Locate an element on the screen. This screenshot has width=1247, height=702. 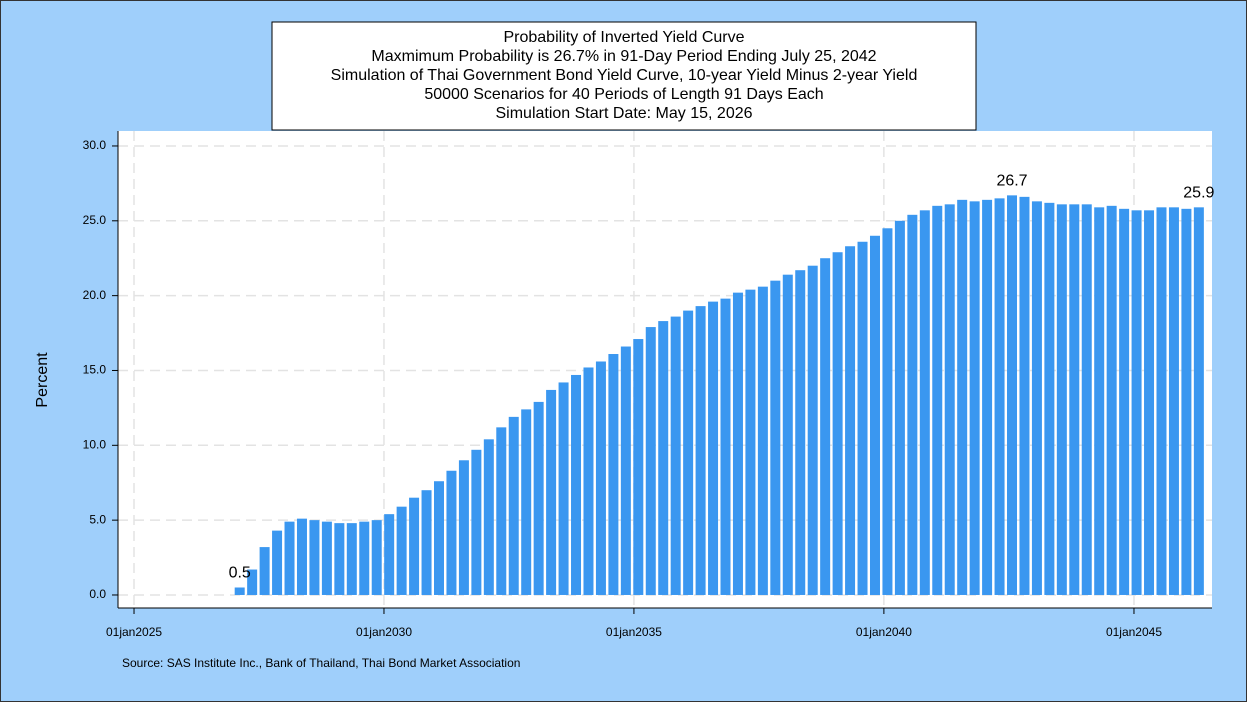
chart-title: Probability of Inverted Yield Curve is located at coordinates (623, 37).